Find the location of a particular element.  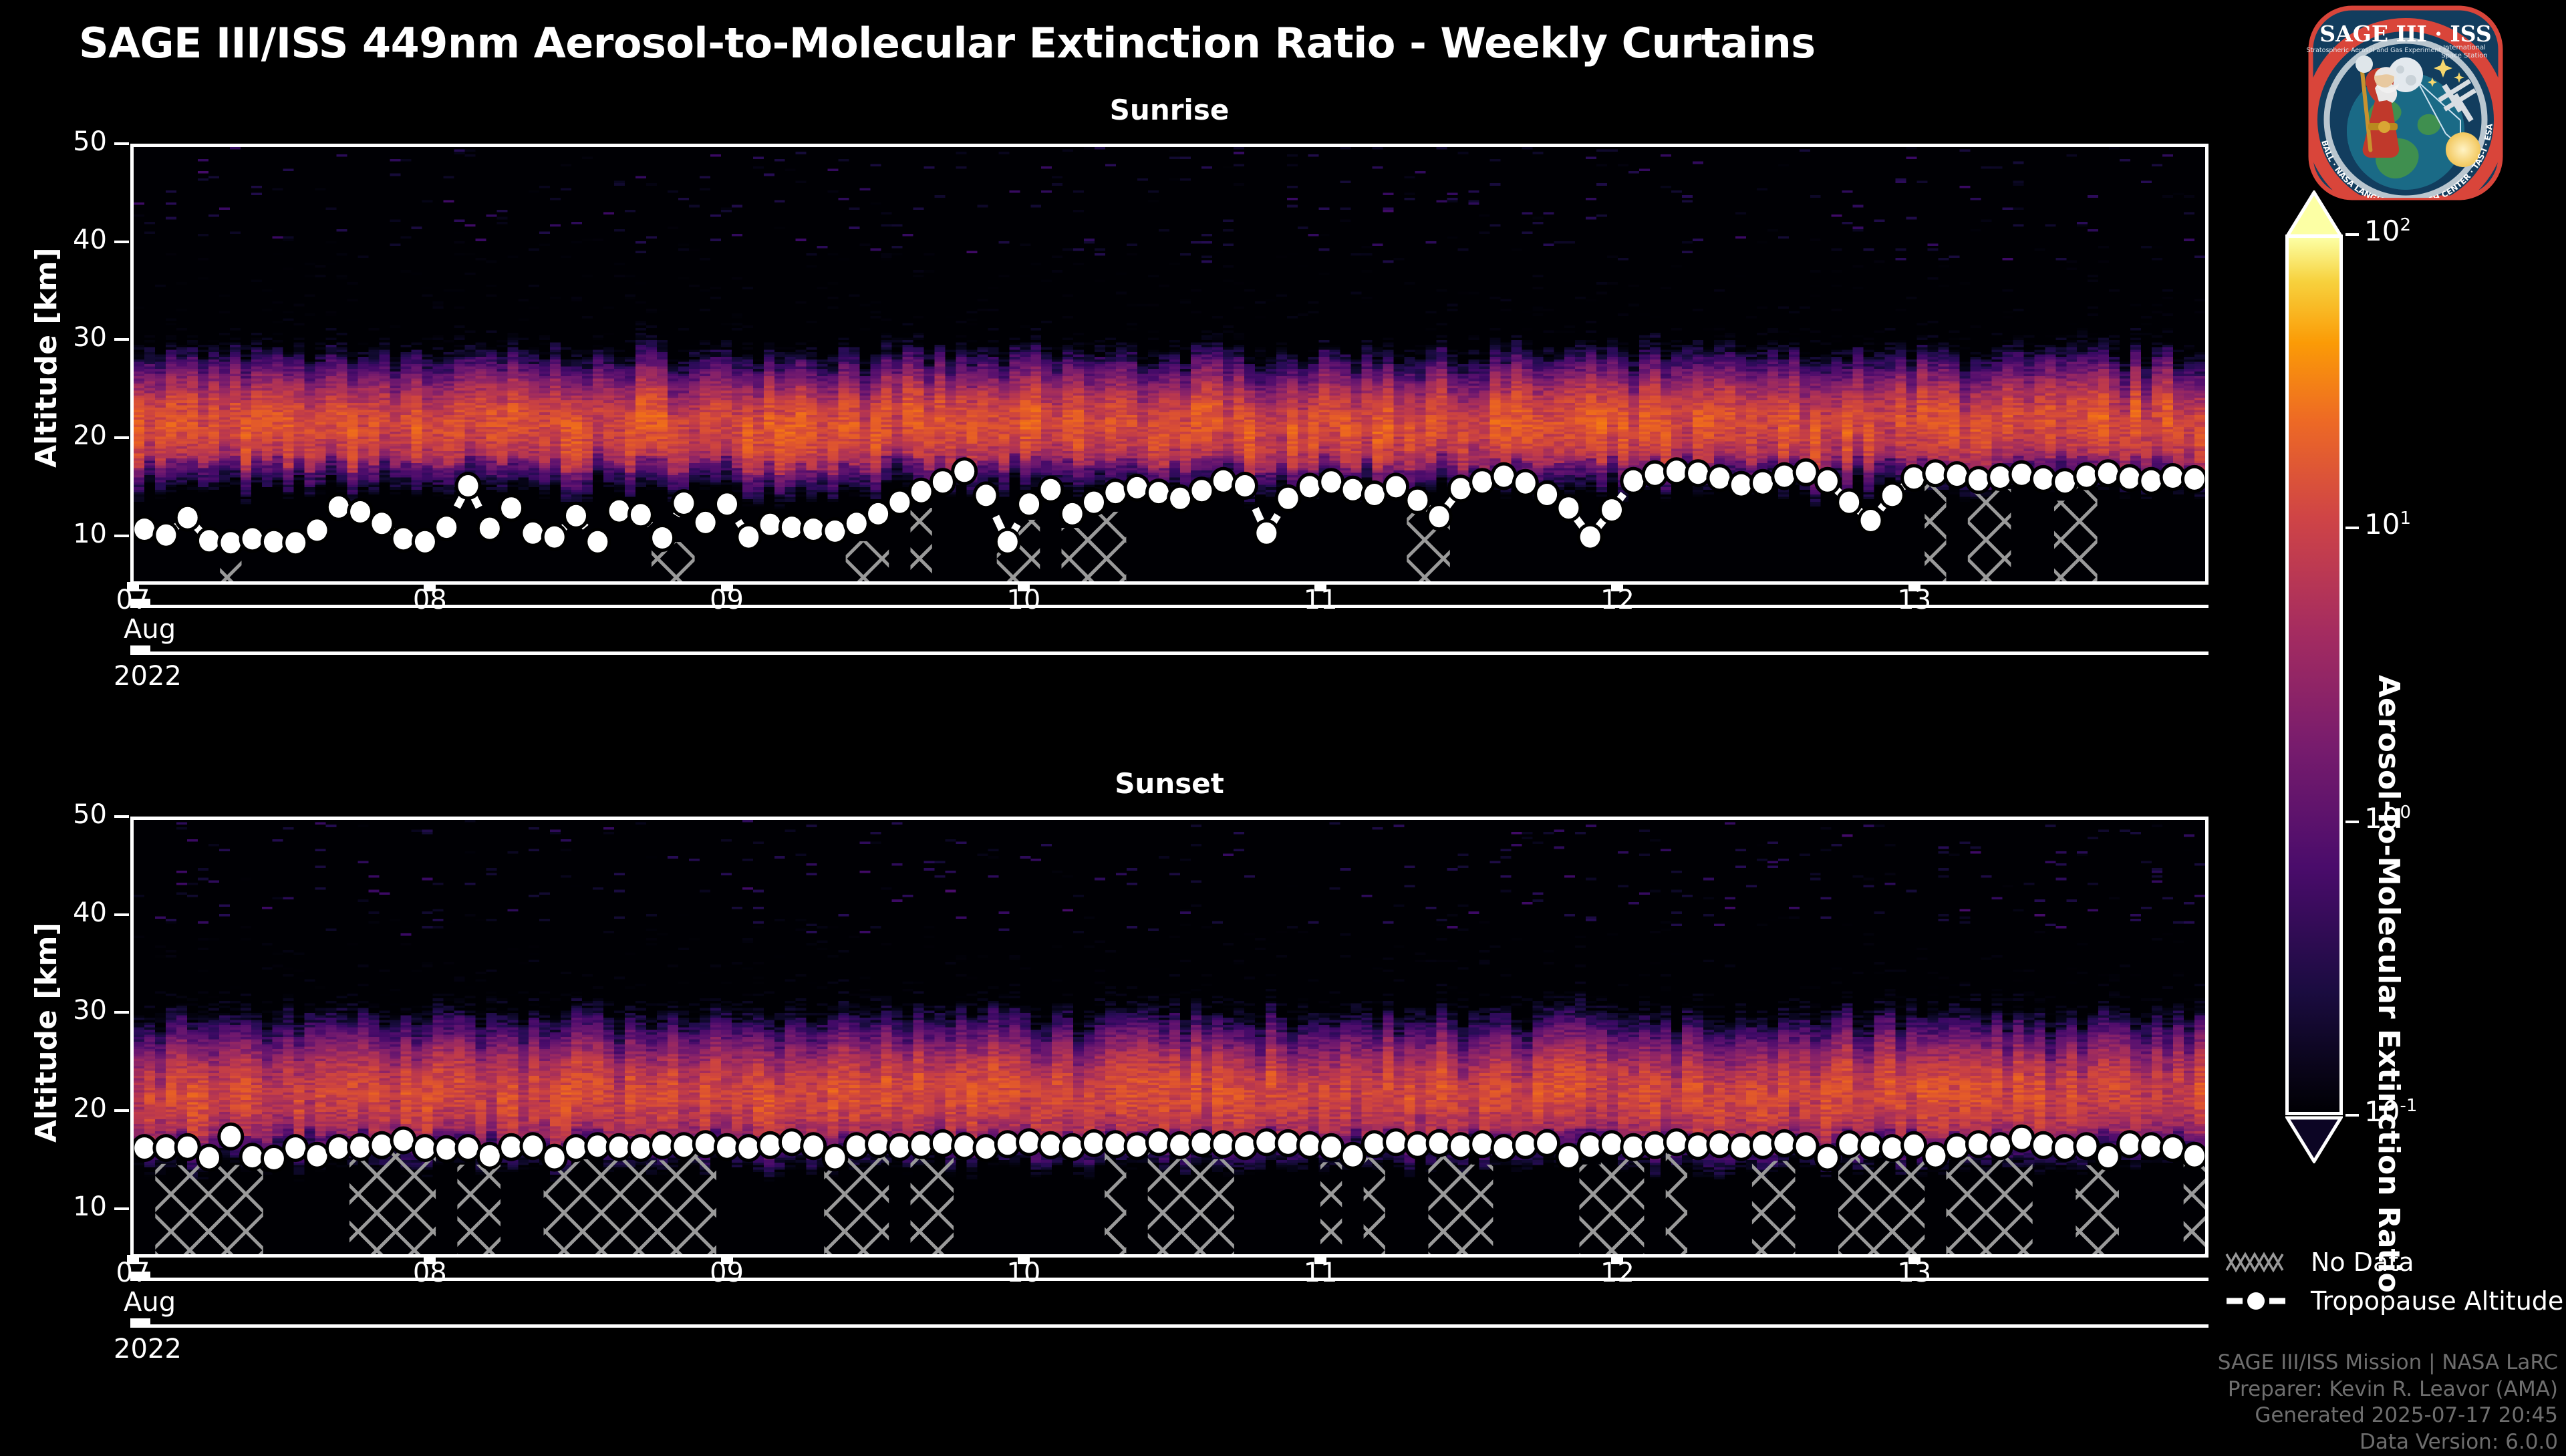

sunrise-overlay is located at coordinates (1169, 519).